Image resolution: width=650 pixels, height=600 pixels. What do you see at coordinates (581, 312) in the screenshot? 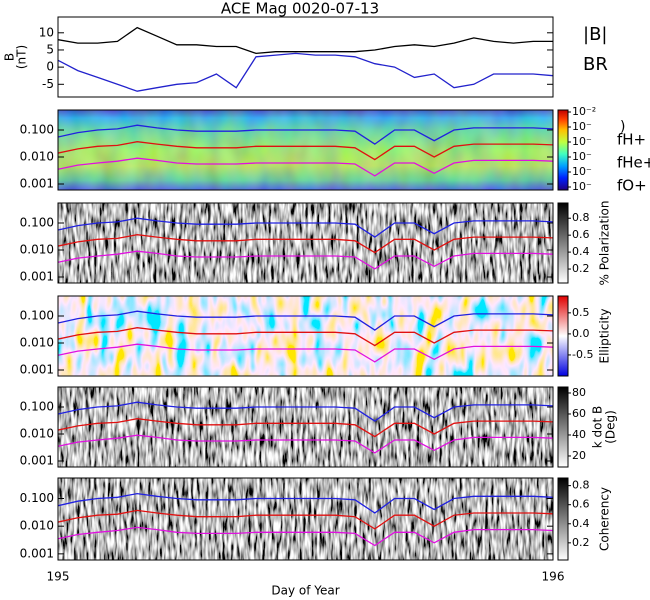
I see `colorbar-tick-label: 0.5` at bounding box center [581, 312].